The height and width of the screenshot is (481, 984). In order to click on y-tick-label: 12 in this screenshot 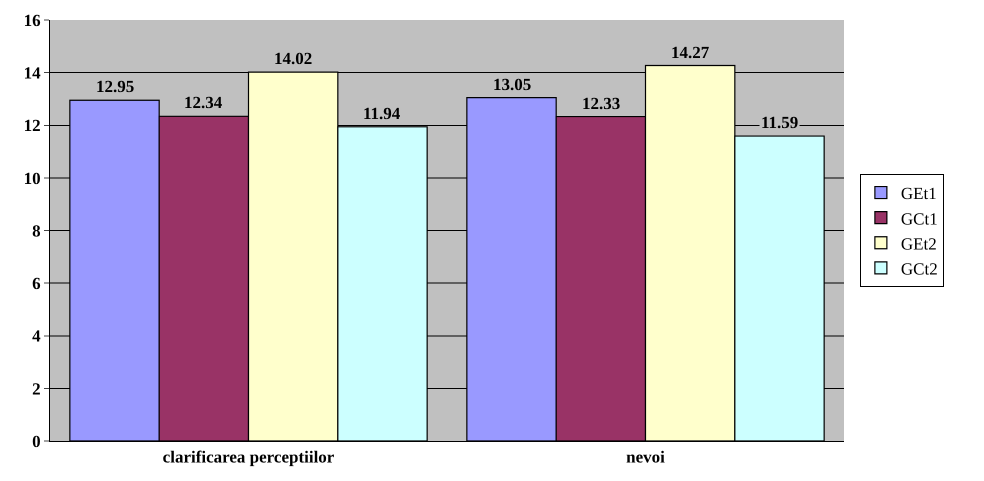, I will do `click(32, 126)`.